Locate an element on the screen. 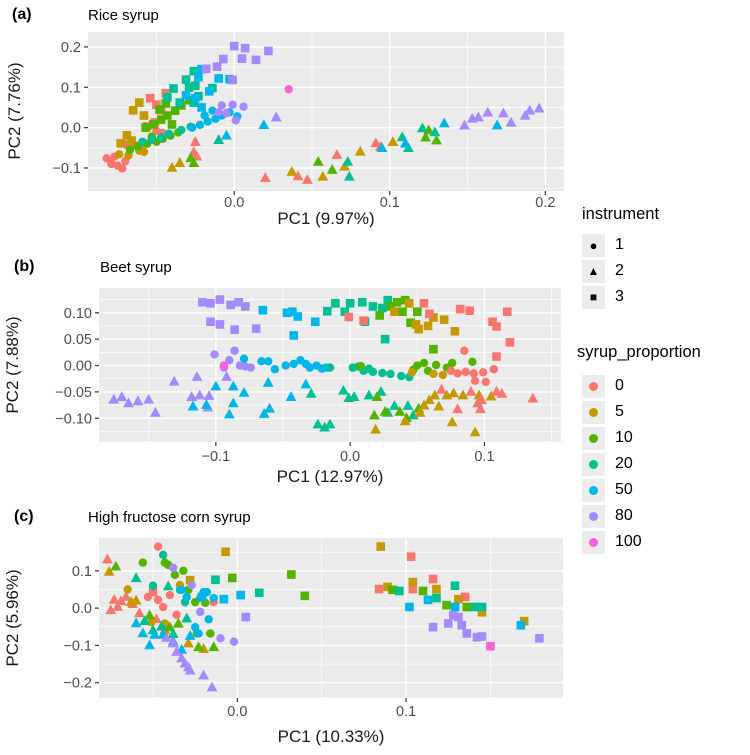 The width and height of the screenshot is (750, 755). legend-key: ● is located at coordinates (593, 245).